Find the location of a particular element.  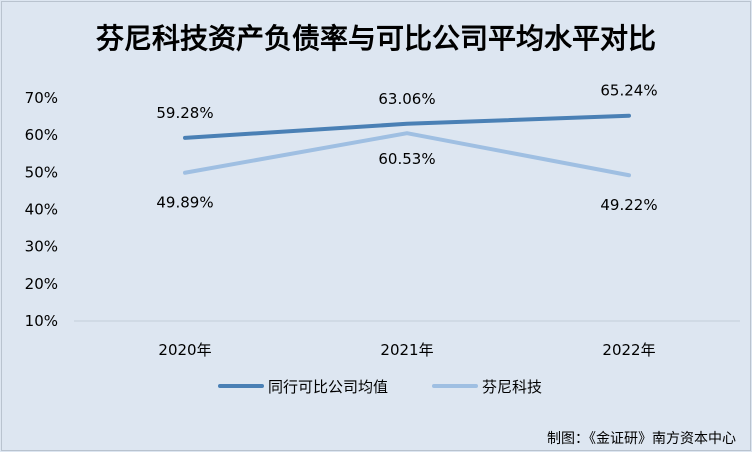

x-tick-label: 2022年 is located at coordinates (628, 350).